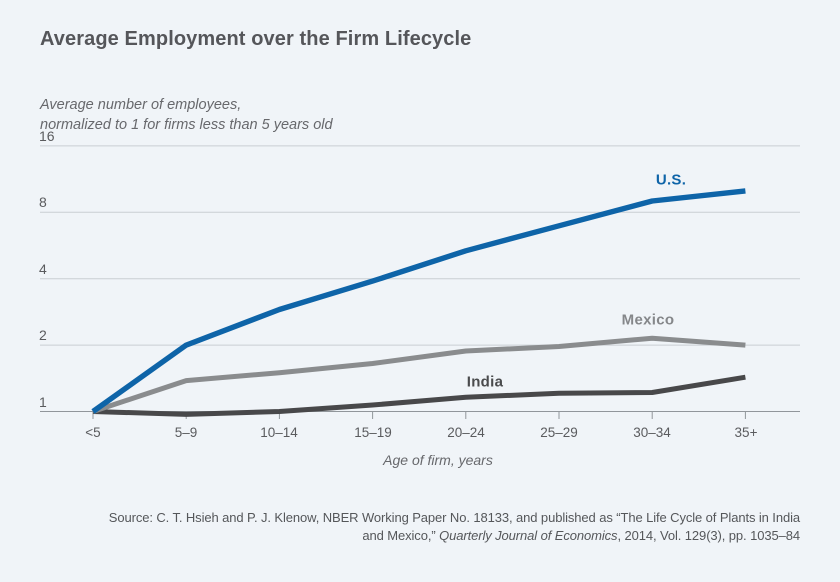 The width and height of the screenshot is (840, 582). What do you see at coordinates (438, 460) in the screenshot?
I see `x-axis-title: Age of firm, years` at bounding box center [438, 460].